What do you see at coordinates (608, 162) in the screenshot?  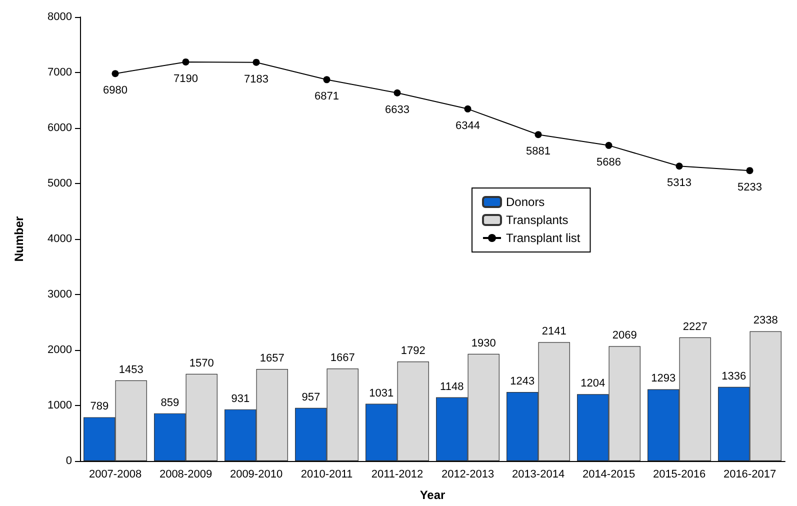 I see `data-label: 5686` at bounding box center [608, 162].